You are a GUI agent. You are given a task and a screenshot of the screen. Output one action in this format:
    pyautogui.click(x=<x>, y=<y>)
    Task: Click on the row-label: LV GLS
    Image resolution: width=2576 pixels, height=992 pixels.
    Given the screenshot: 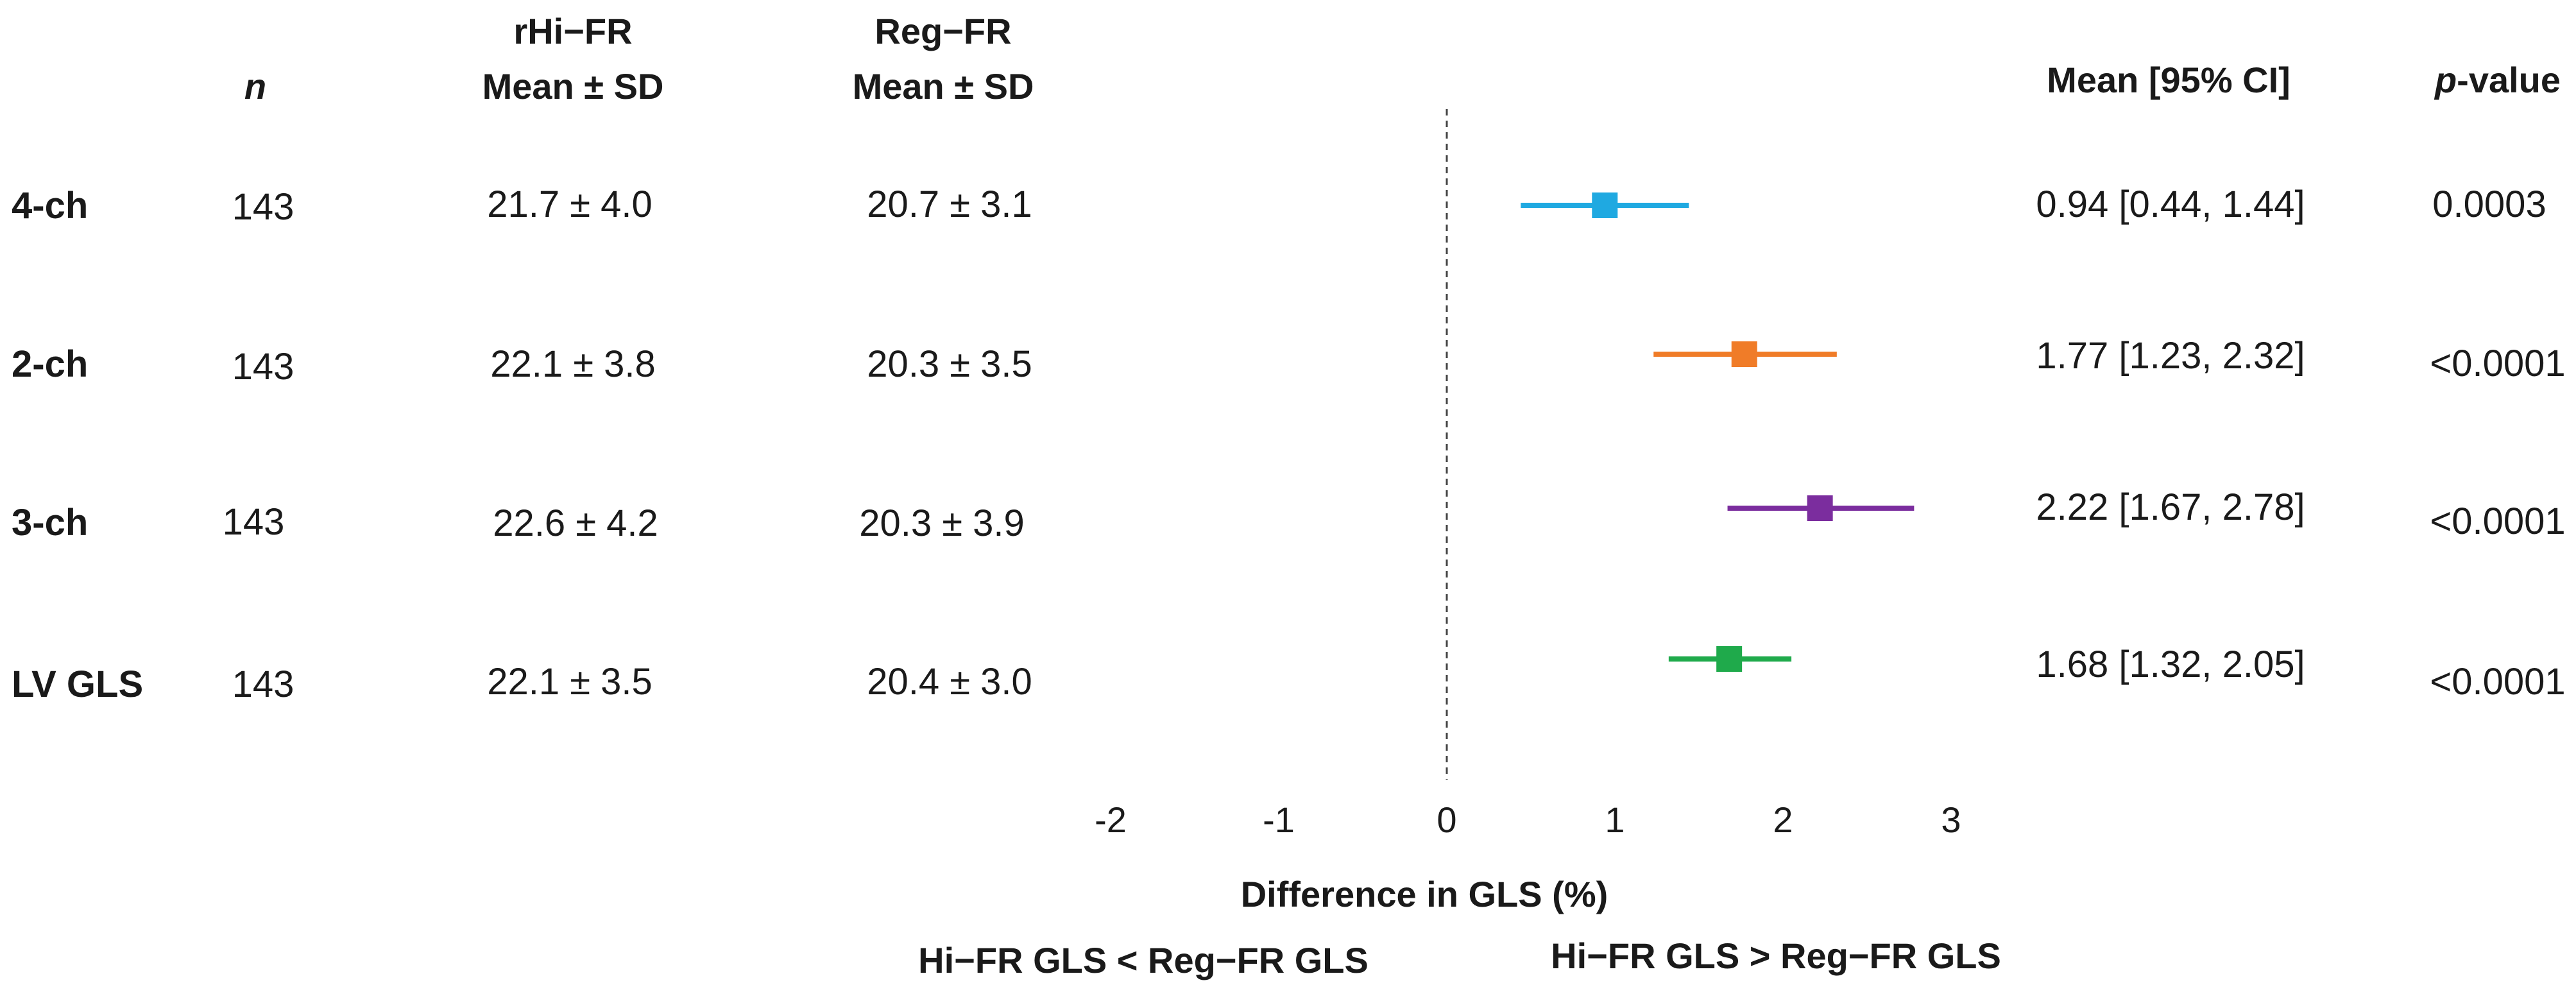 What is the action you would take?
    pyautogui.click(x=77, y=684)
    